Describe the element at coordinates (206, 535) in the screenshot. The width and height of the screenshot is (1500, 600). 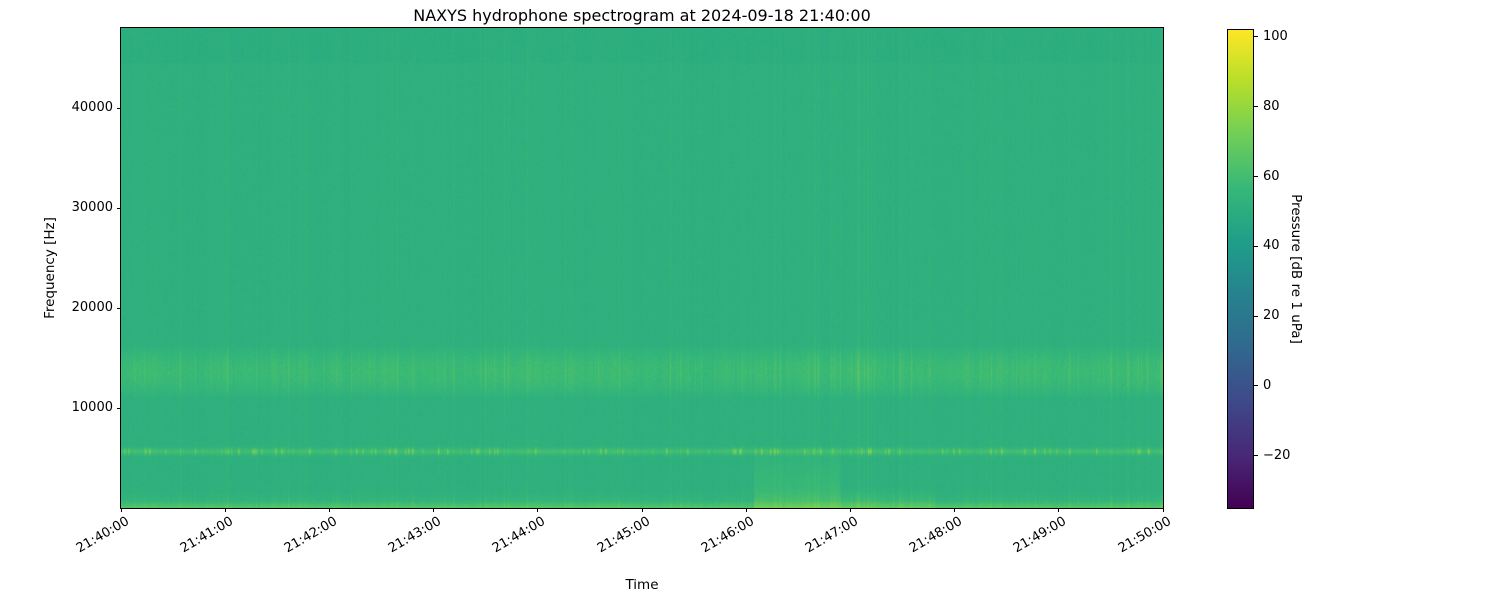
I see `x-tick-label: 21:41:00` at that location.